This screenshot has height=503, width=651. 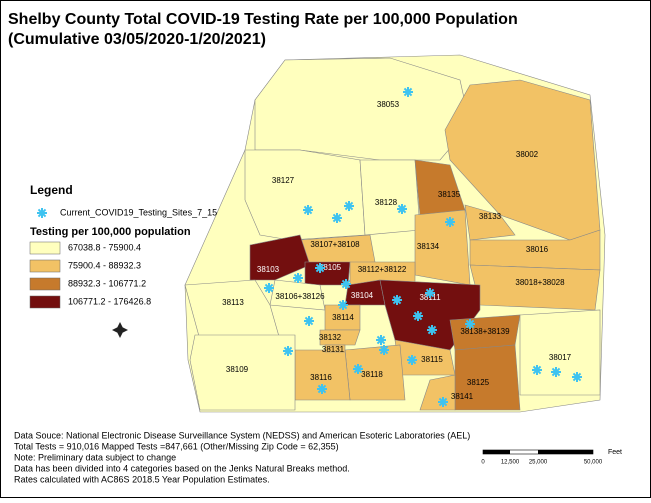 What do you see at coordinates (538, 463) in the screenshot?
I see `scale-tick-label: 25,000` at bounding box center [538, 463].